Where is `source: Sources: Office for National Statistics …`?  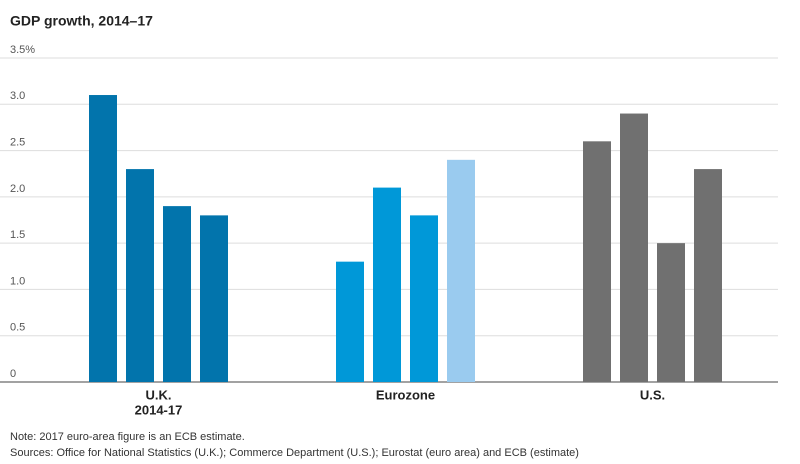 source: Sources: Office for National Statistics … is located at coordinates (294, 453).